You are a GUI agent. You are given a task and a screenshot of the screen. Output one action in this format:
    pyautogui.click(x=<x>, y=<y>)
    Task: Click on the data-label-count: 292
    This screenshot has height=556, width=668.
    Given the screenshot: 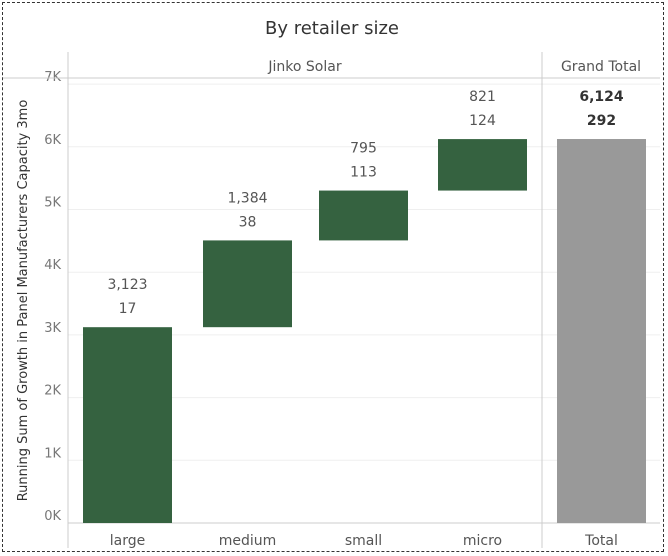 What is the action you would take?
    pyautogui.click(x=601, y=121)
    